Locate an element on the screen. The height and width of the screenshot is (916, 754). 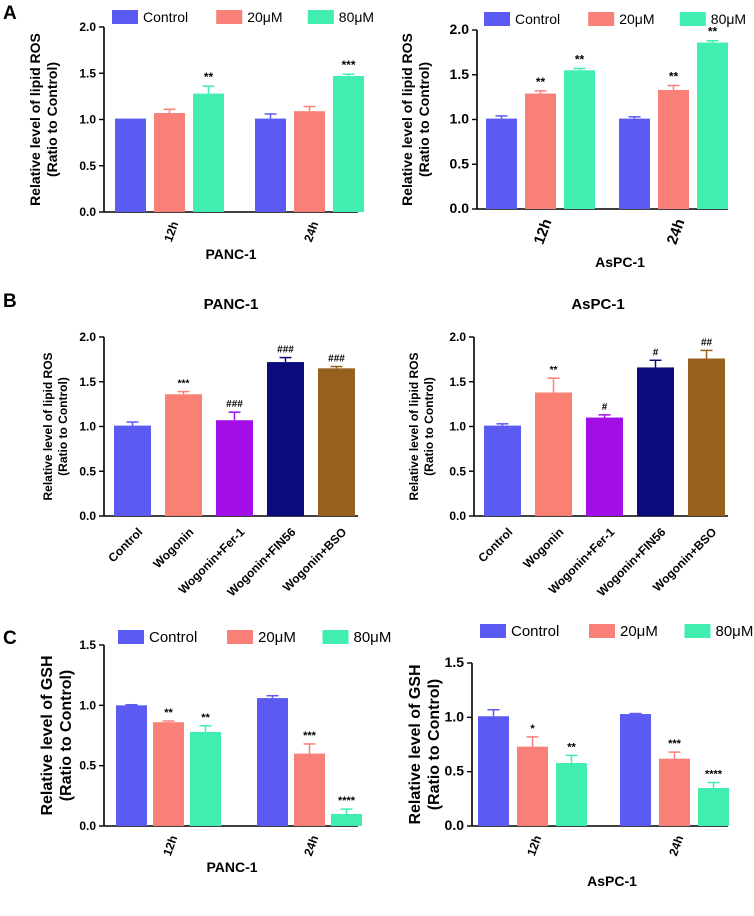
x-tick-label: 24h is located at coordinates (676, 846).